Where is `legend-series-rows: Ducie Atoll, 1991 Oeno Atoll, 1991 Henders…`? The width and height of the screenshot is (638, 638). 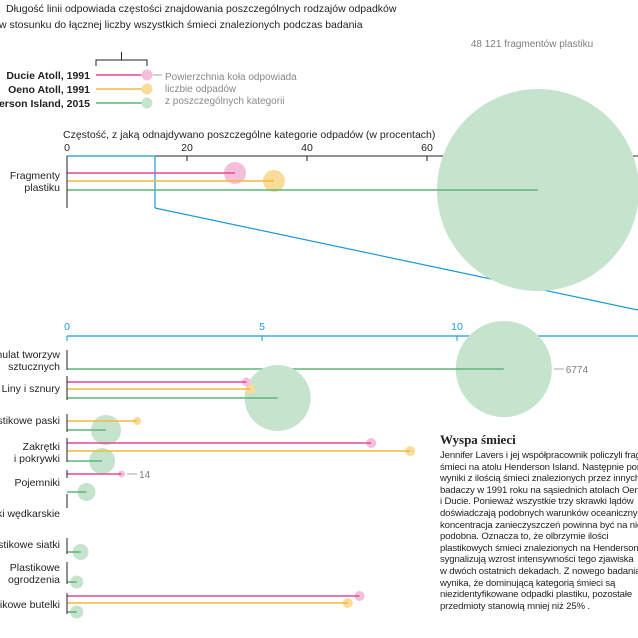
legend-series-rows: Ducie Atoll, 1991 Oeno Atoll, 1991 Henders… is located at coordinates (81, 89).